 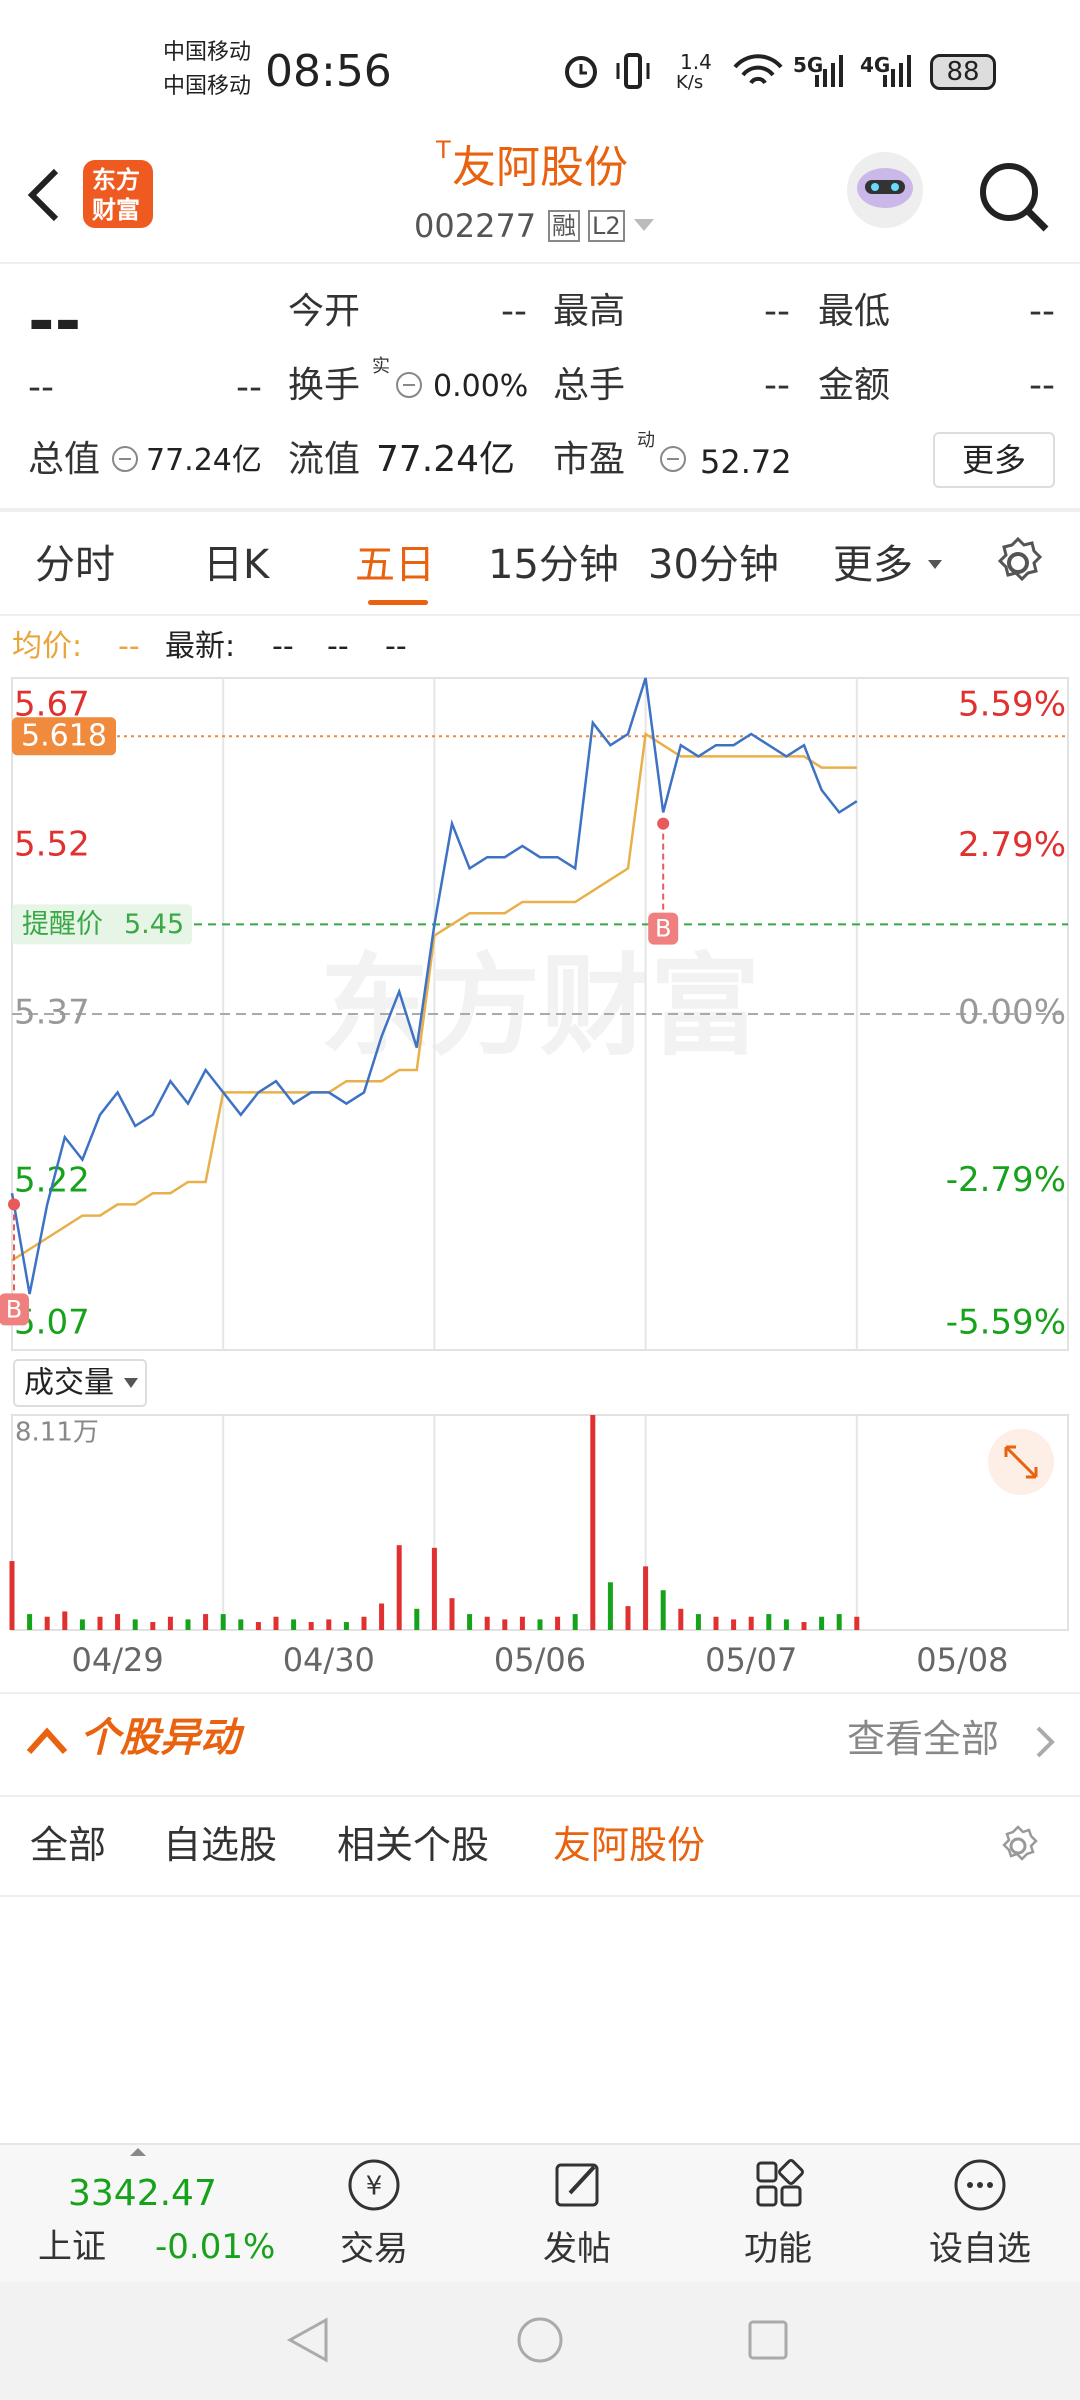 I want to click on back-button, so click(x=45, y=195).